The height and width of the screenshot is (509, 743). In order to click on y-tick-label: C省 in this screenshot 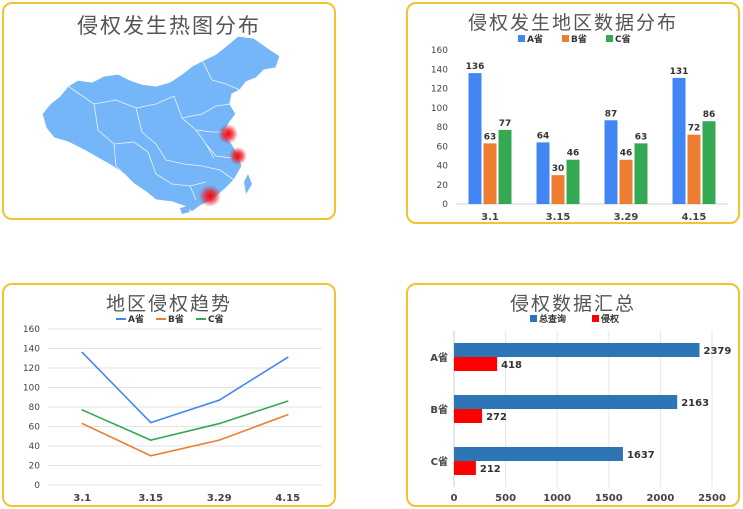, I will do `click(439, 461)`.